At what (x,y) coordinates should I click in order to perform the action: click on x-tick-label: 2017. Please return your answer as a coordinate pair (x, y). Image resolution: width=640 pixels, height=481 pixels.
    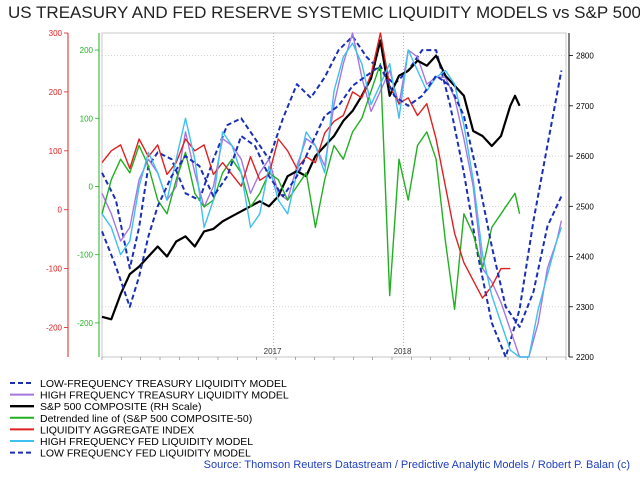
    Looking at the image, I should click on (273, 351).